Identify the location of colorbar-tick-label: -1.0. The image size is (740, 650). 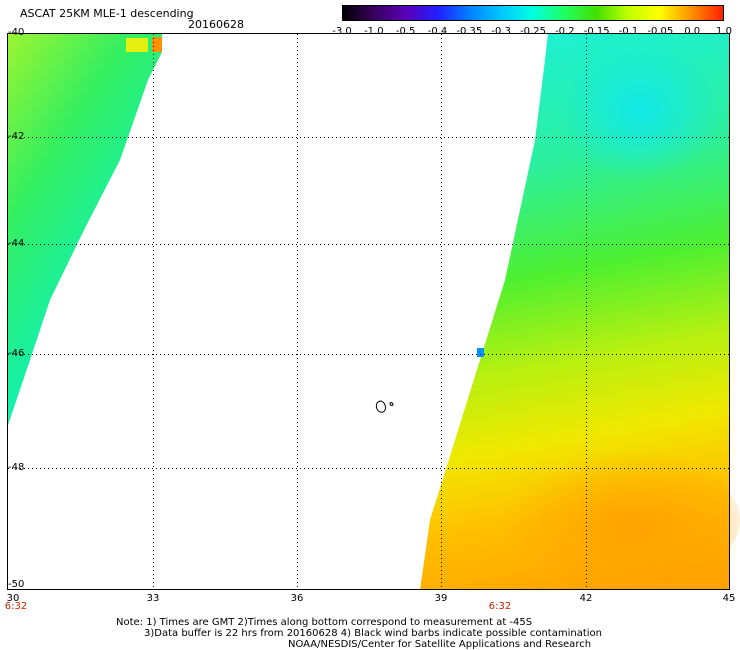
(374, 31).